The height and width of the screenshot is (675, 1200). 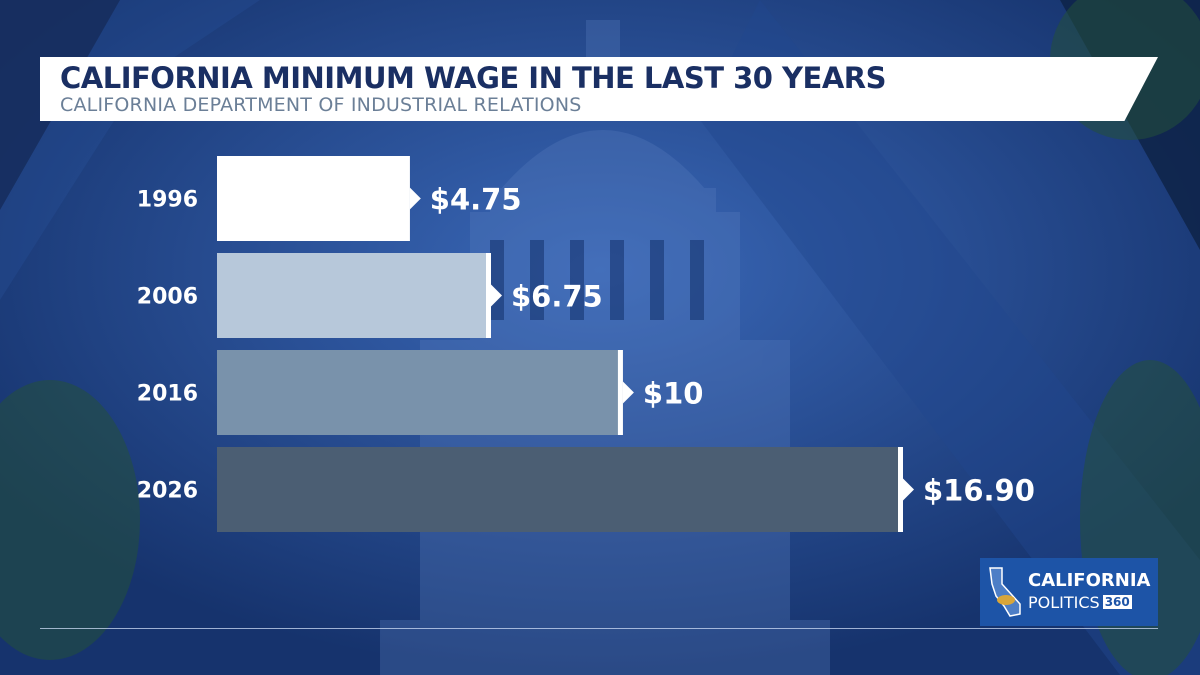 I want to click on bar-pointer-2006, so click(x=496, y=295).